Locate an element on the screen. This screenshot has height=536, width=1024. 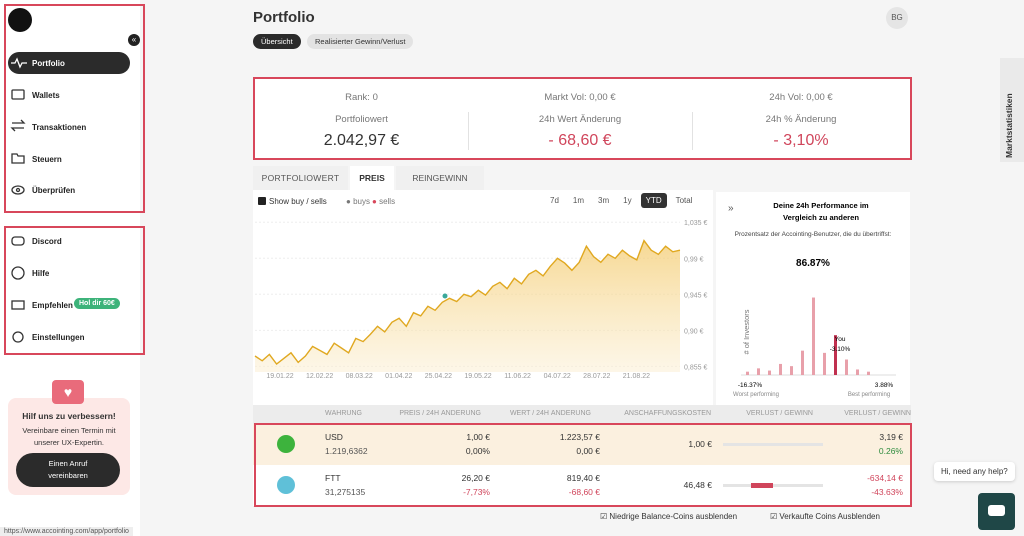
legend-sells: ● sells is located at coordinates (384, 201).